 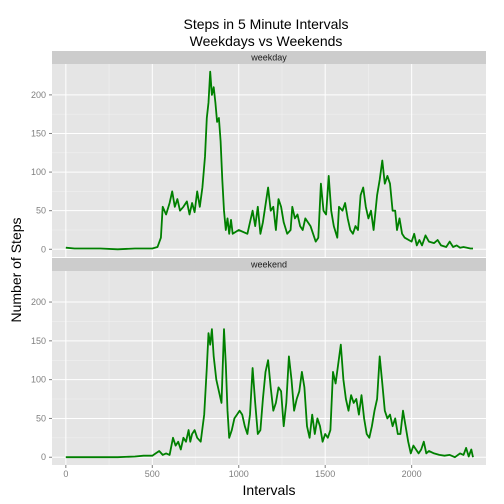 I want to click on x-axis-ticks: 0 500 1000 1500 2000, so click(x=242, y=472).